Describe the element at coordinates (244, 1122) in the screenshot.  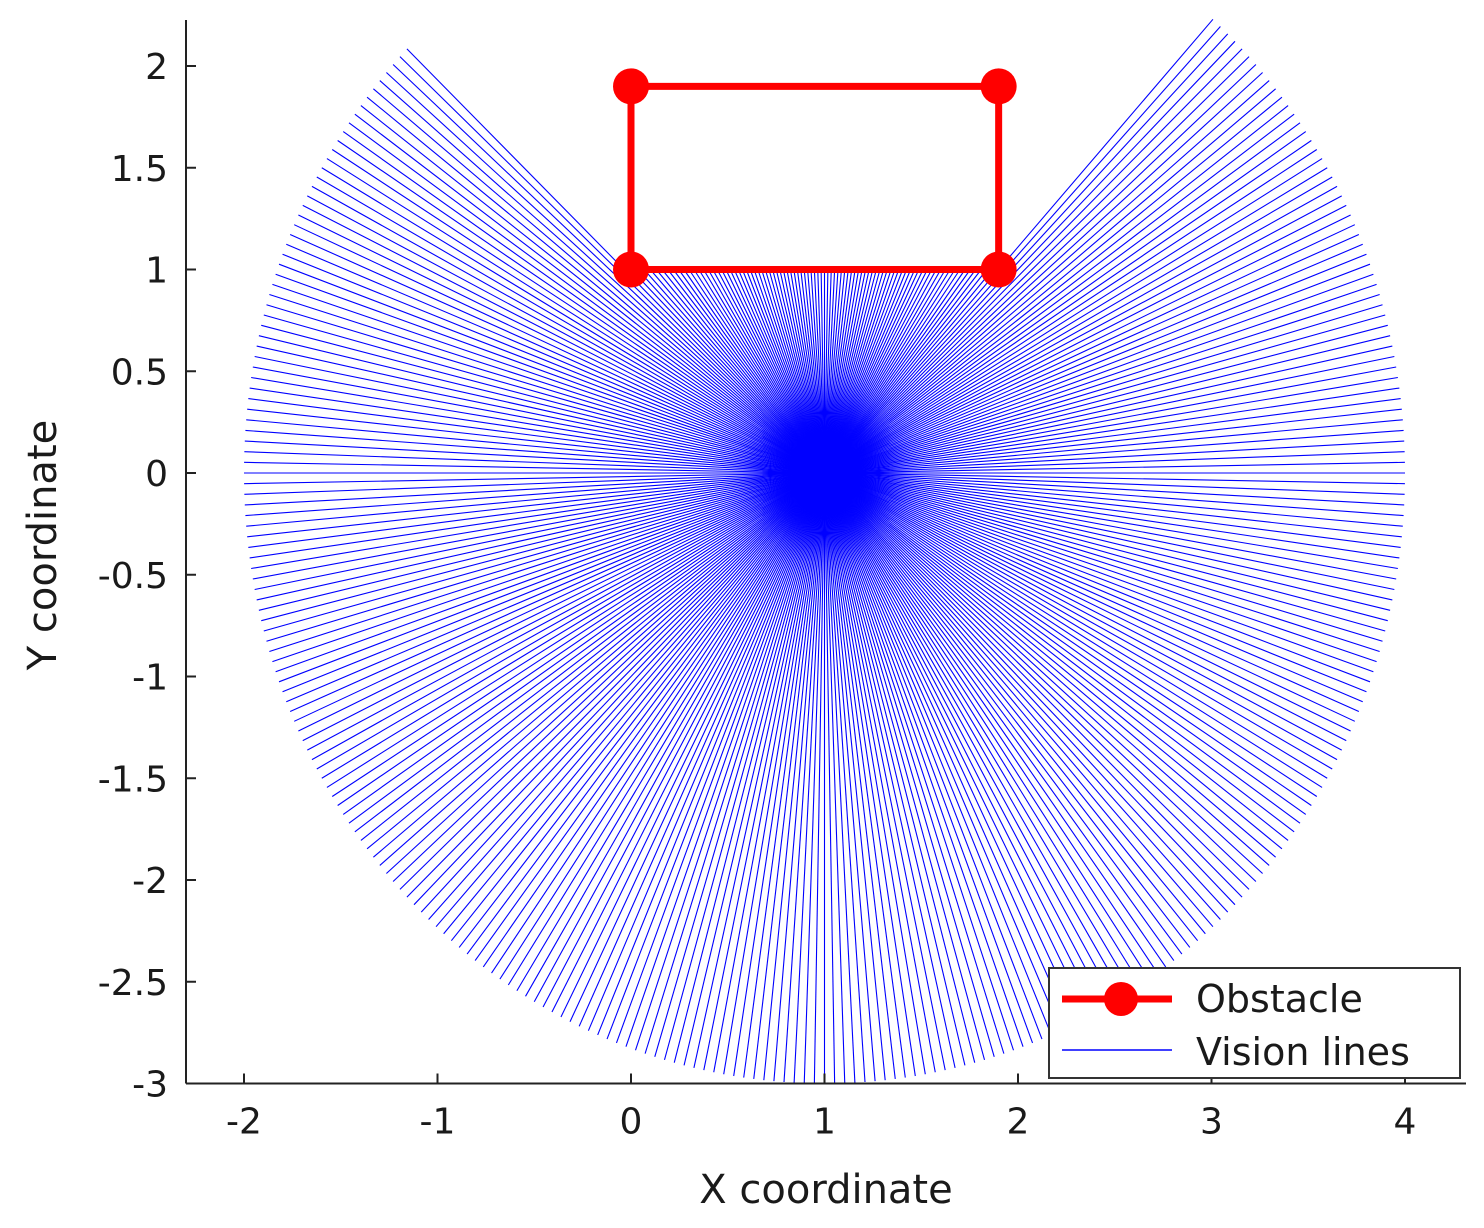
I see `x-tick-label: -2` at that location.